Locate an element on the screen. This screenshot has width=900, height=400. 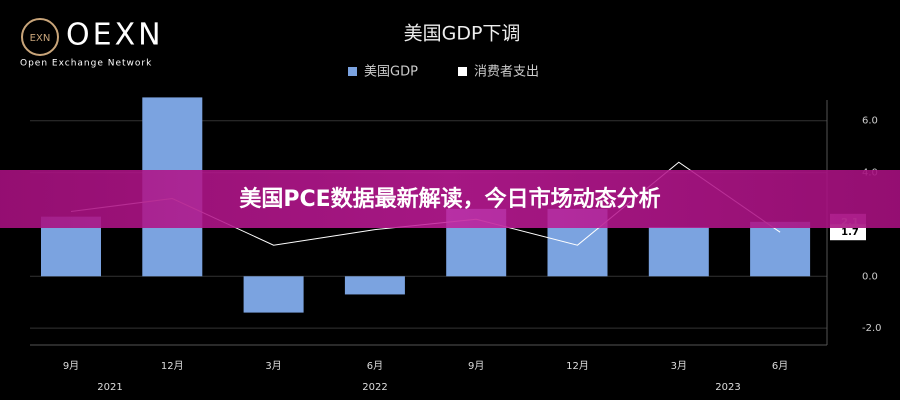
year-label: 2022 is located at coordinates (374, 387).